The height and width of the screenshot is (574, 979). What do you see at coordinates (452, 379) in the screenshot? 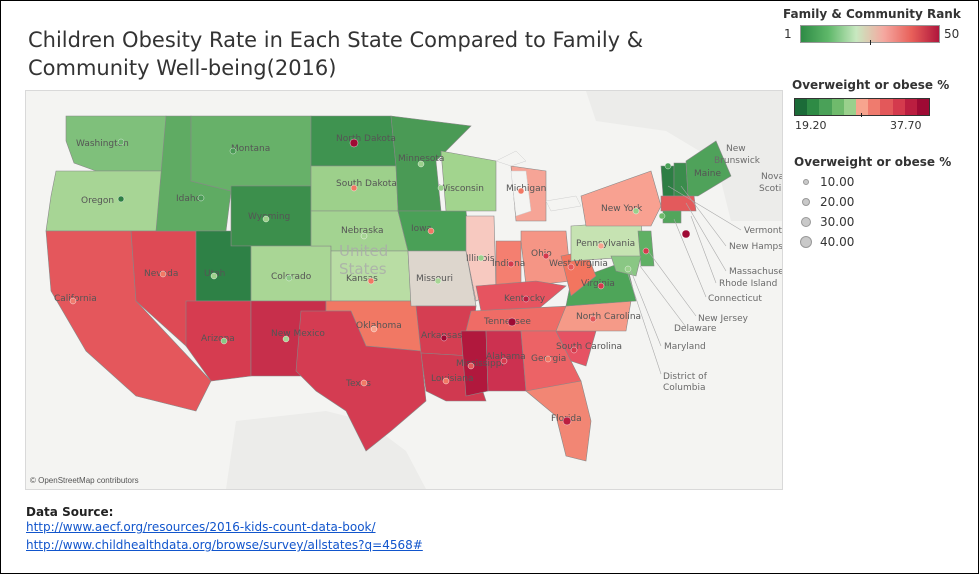
I see `svg-text: Louisiana` at bounding box center [452, 379].